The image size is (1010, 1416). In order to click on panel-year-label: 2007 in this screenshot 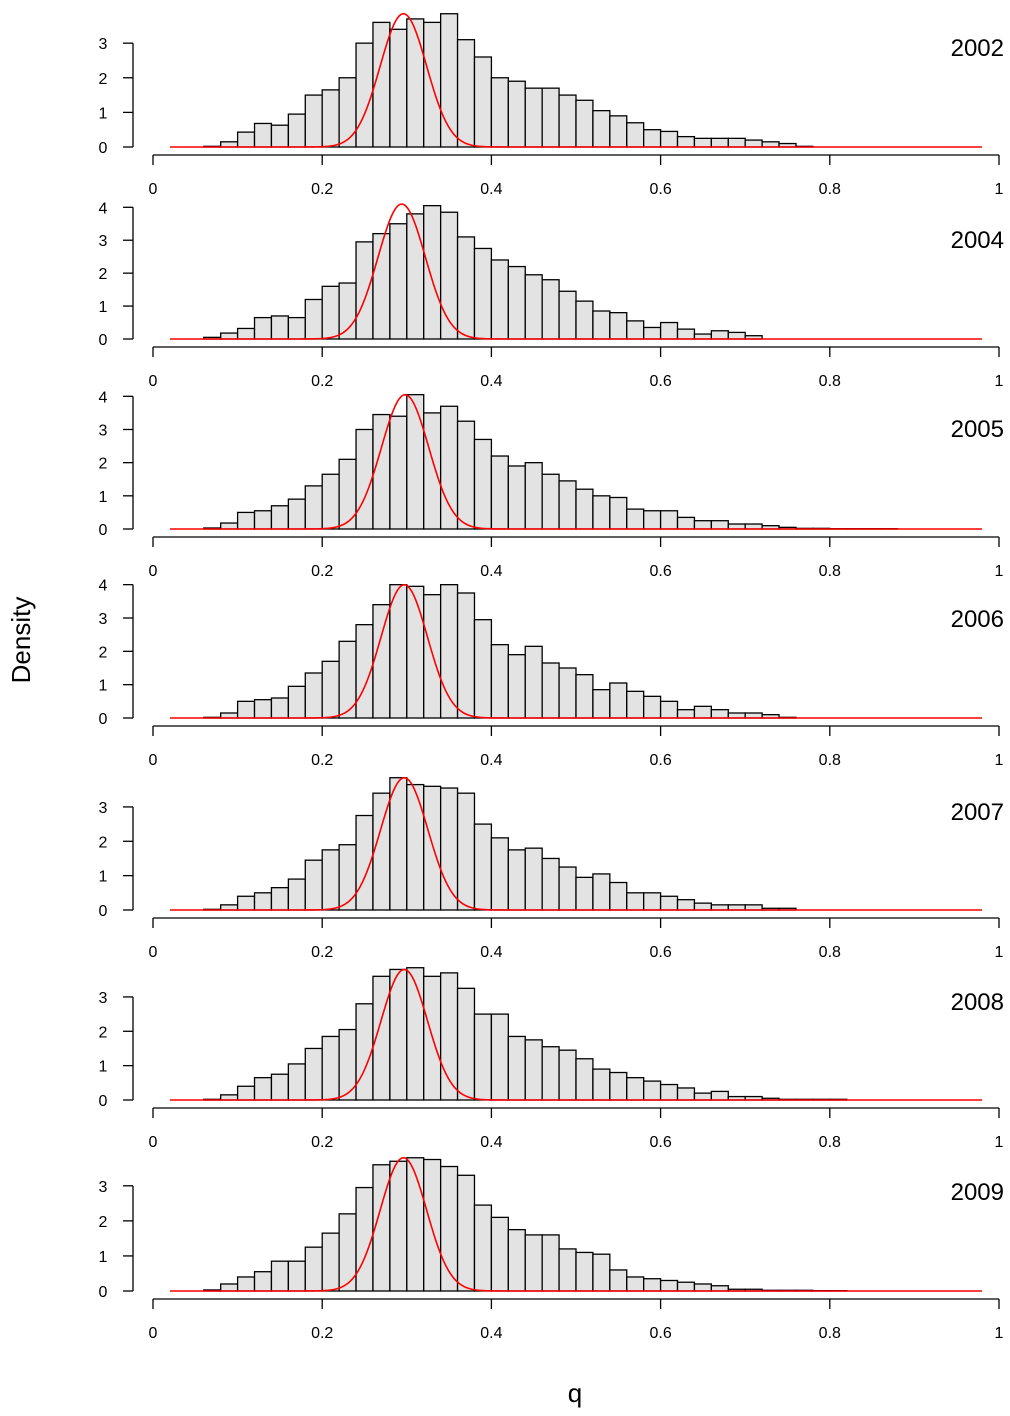, I will do `click(977, 812)`.